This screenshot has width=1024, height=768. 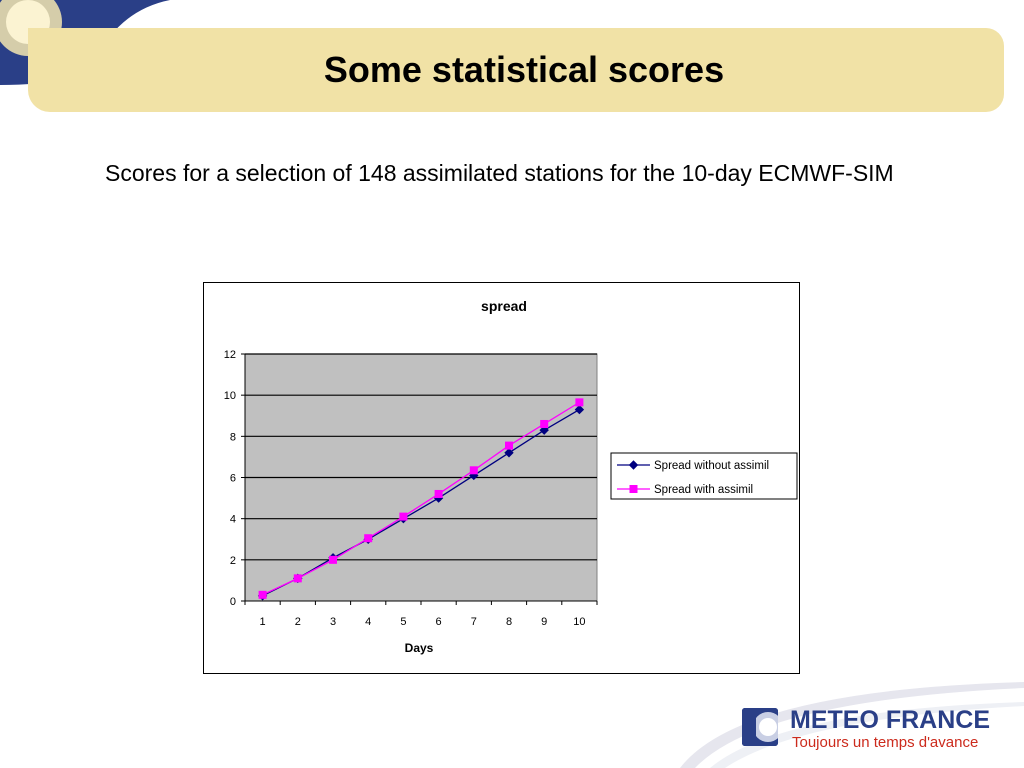 What do you see at coordinates (230, 396) in the screenshot?
I see `y-tick-label: 10` at bounding box center [230, 396].